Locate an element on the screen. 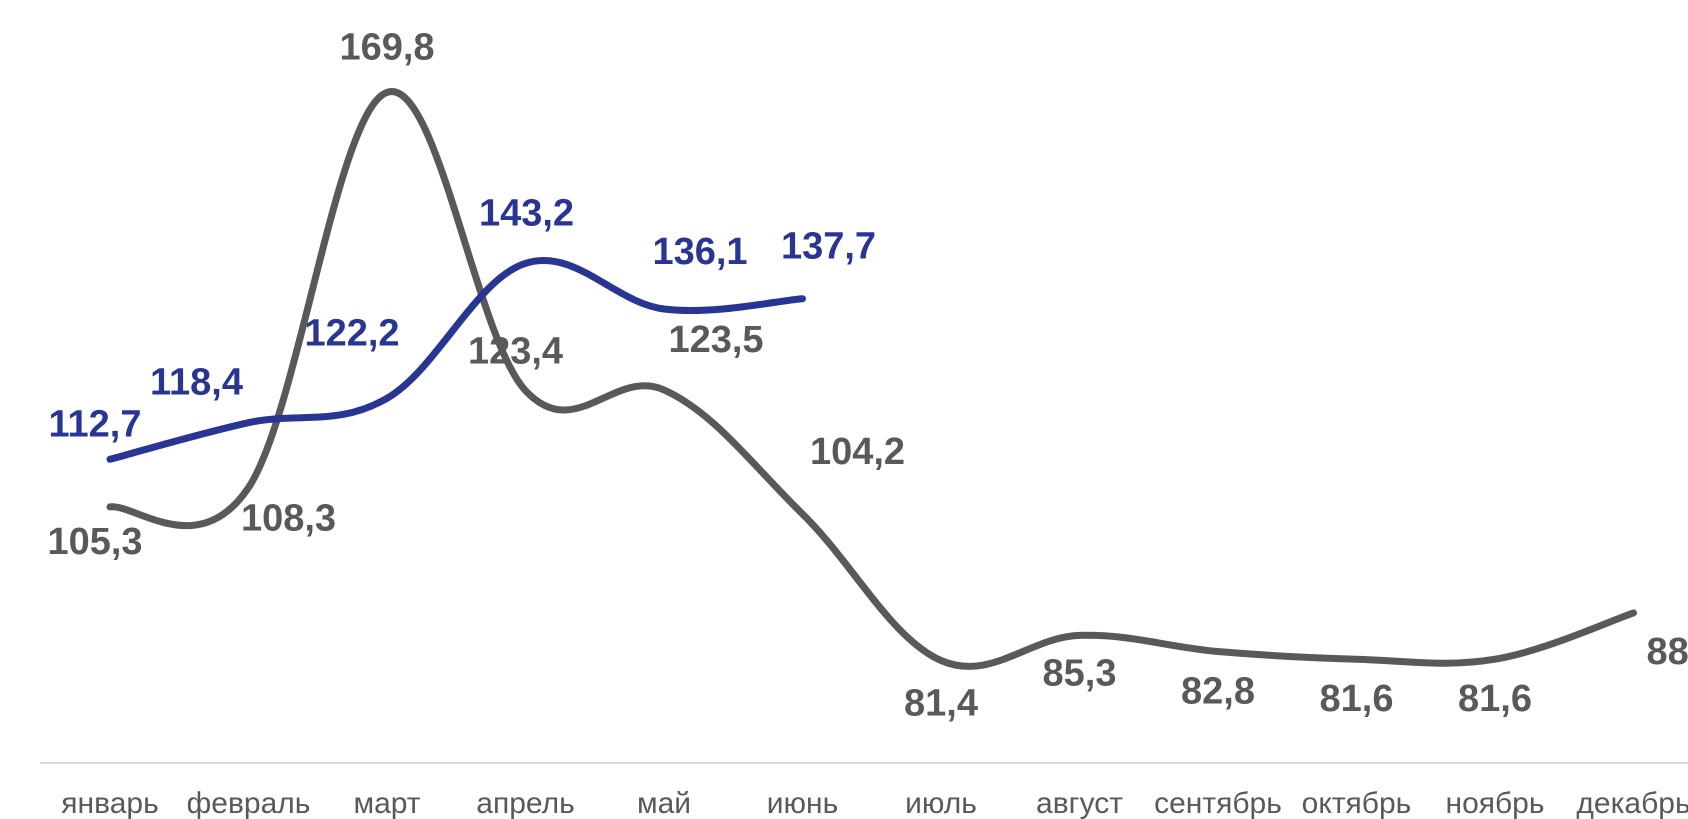 This screenshot has height=819, width=1688. series-2-data-label-3: 122,2 is located at coordinates (351, 333).